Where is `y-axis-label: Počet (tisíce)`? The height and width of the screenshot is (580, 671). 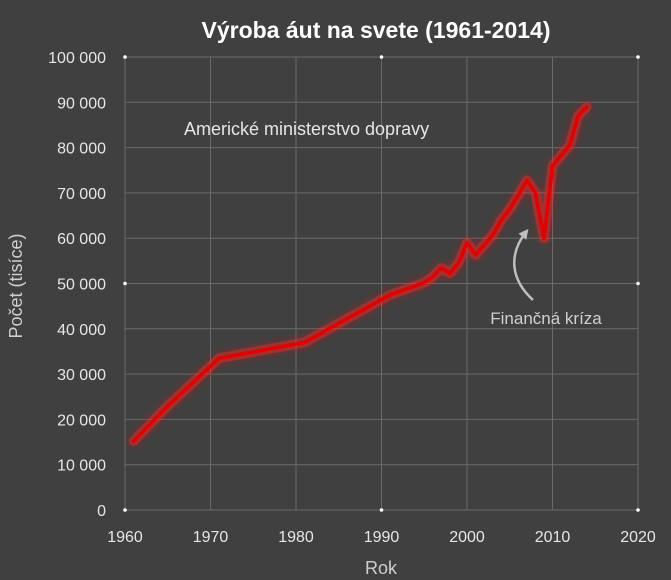
y-axis-label: Počet (tisíce) is located at coordinates (16, 285).